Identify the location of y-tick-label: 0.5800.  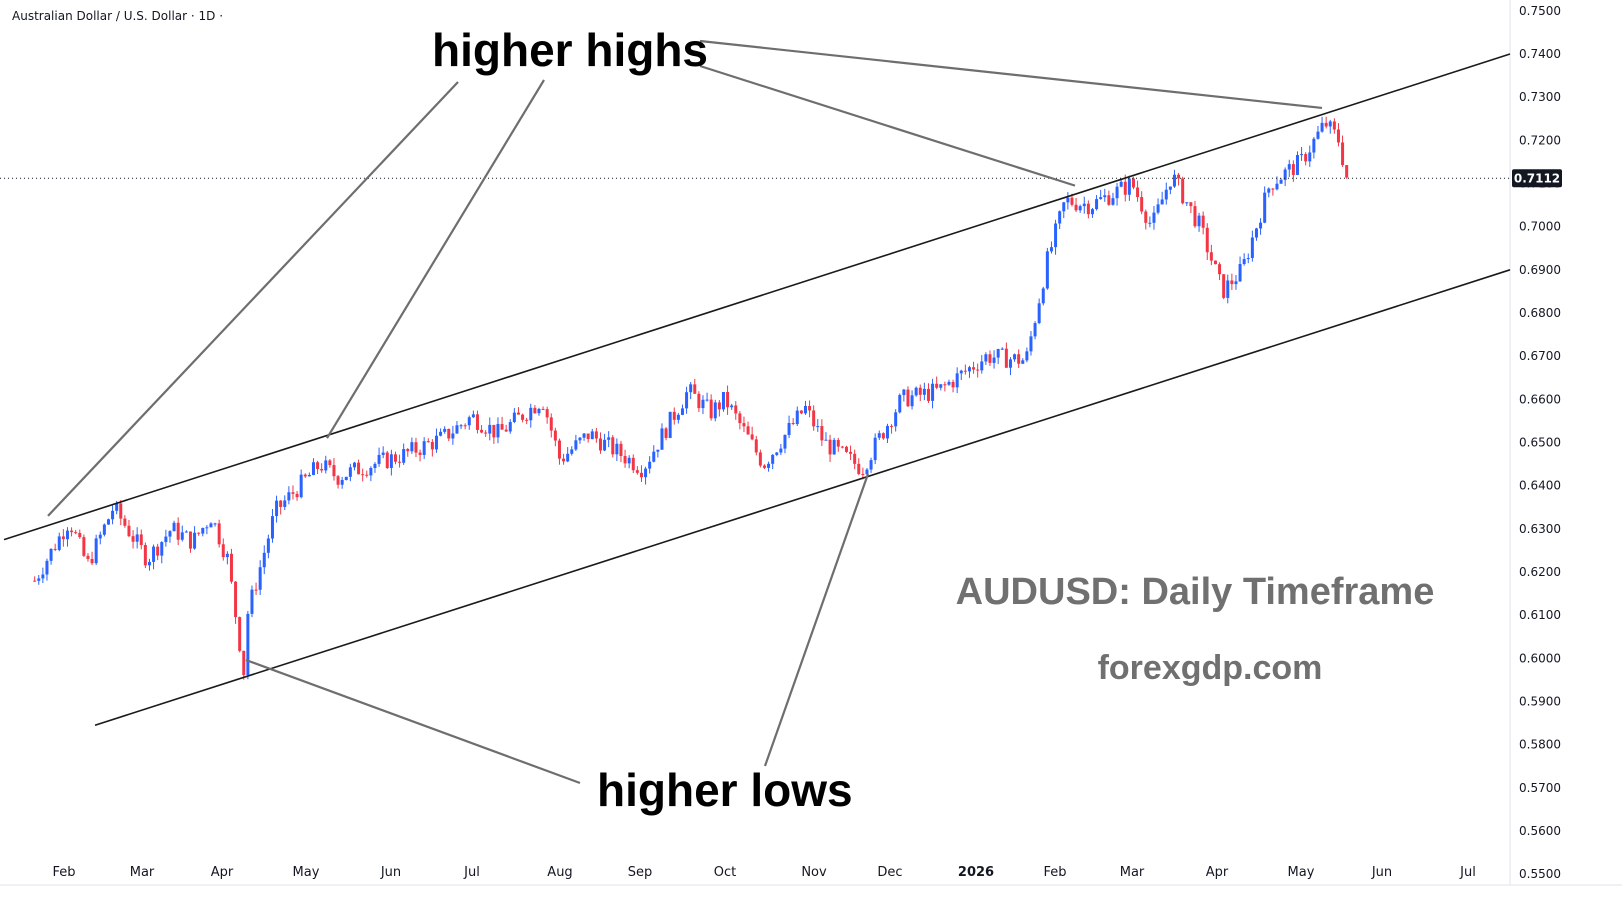
(1540, 745).